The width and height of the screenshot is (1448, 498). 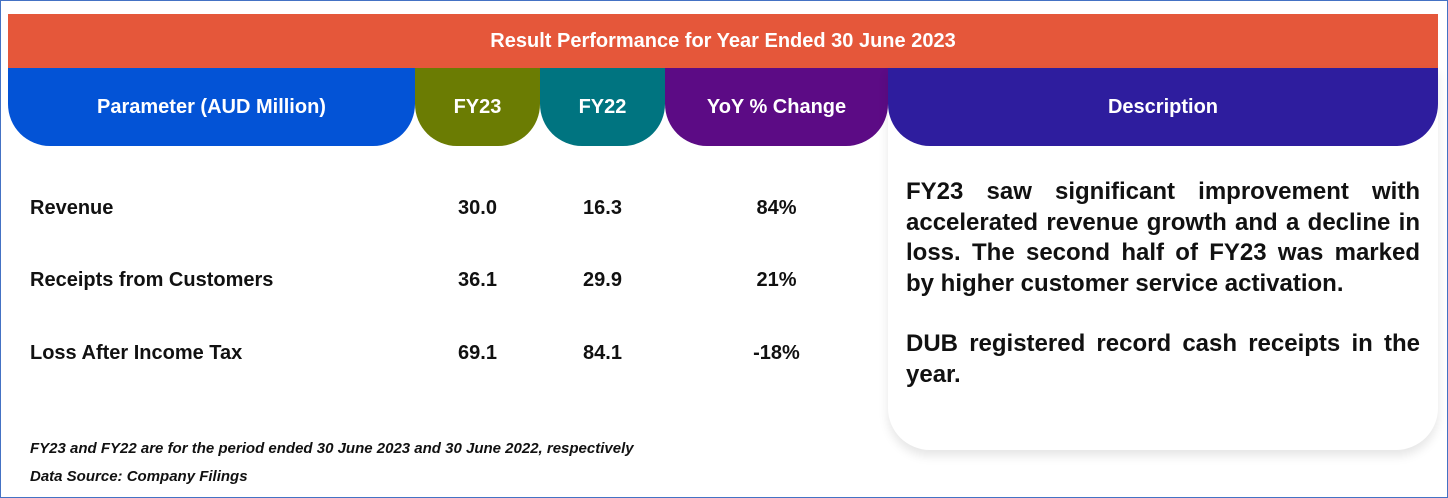 I want to click on row-parameter: Loss After Income Tax, so click(x=136, y=353).